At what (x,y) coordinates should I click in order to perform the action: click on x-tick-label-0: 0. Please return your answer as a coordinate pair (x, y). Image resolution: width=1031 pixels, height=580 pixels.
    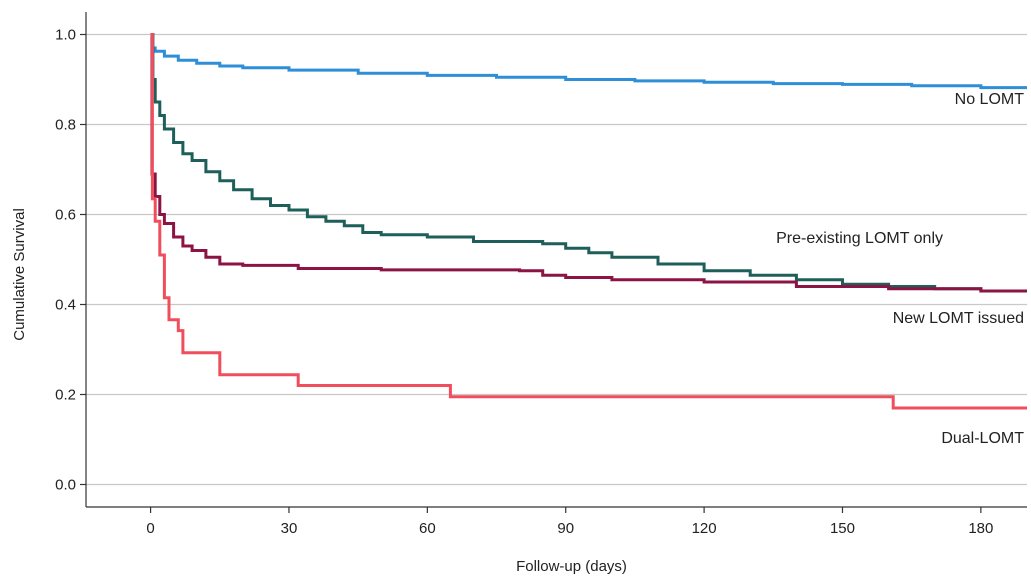
    Looking at the image, I should click on (150, 528).